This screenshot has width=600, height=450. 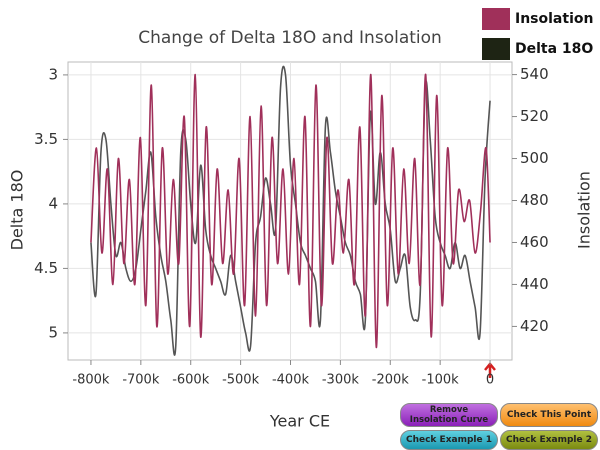 What do you see at coordinates (534, 158) in the screenshot?
I see `y2-tick-label: 500` at bounding box center [534, 158].